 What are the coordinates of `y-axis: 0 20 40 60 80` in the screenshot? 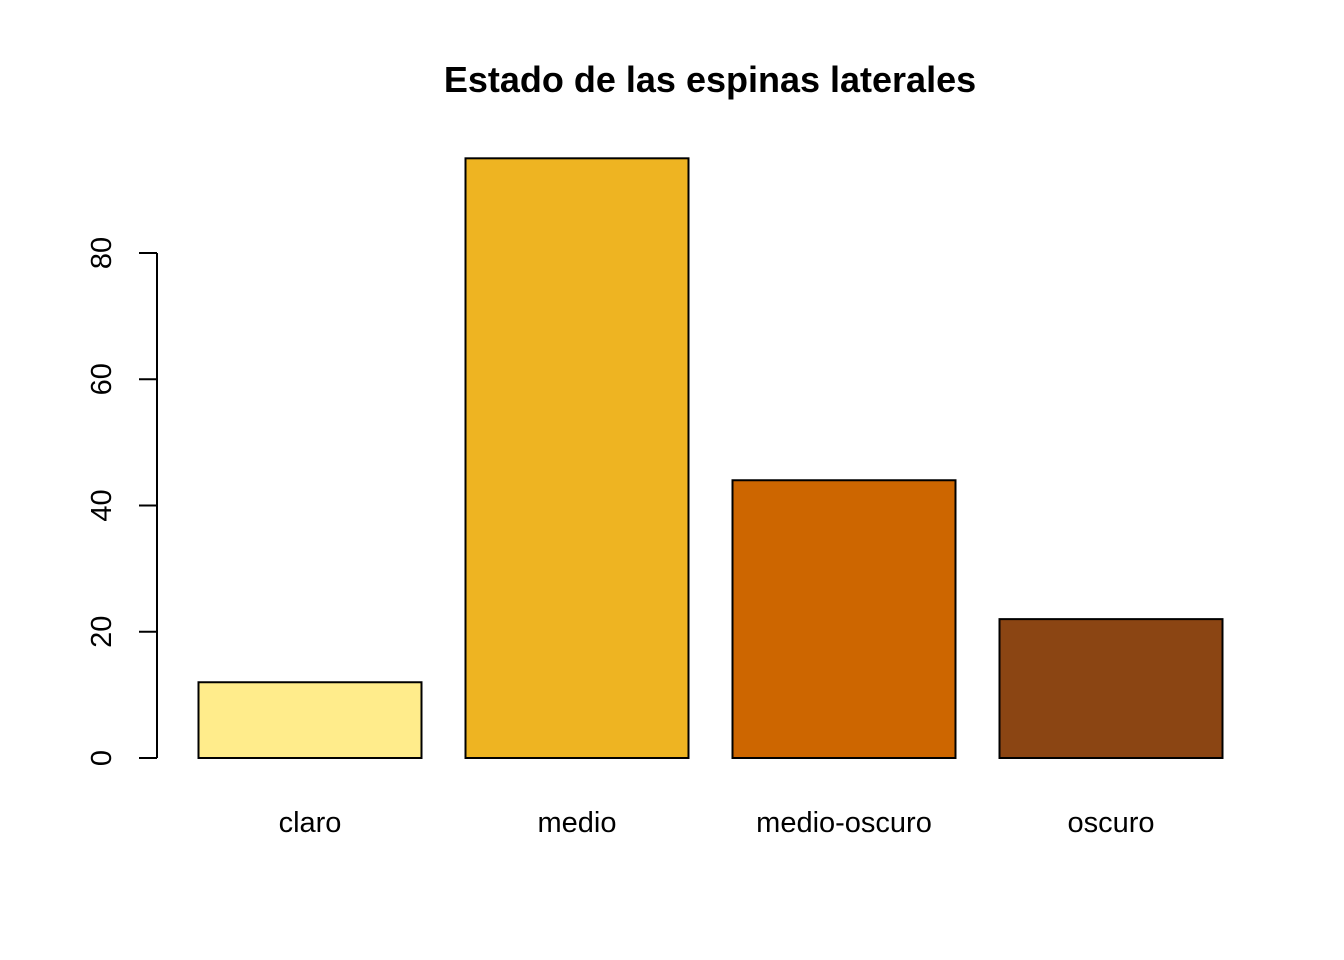 It's located at (122, 501).